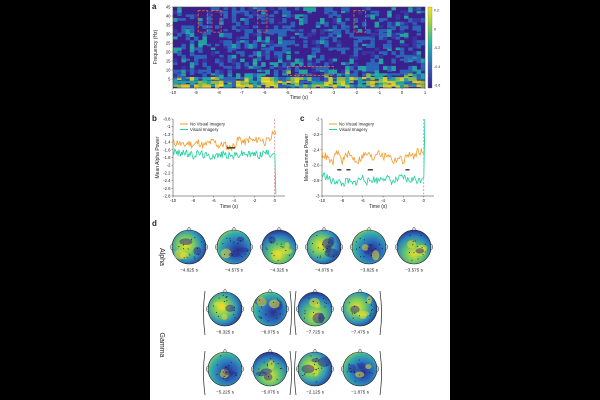  What do you see at coordinates (402, 92) in the screenshot?
I see `heatmap-x-tick-label: 0` at bounding box center [402, 92].